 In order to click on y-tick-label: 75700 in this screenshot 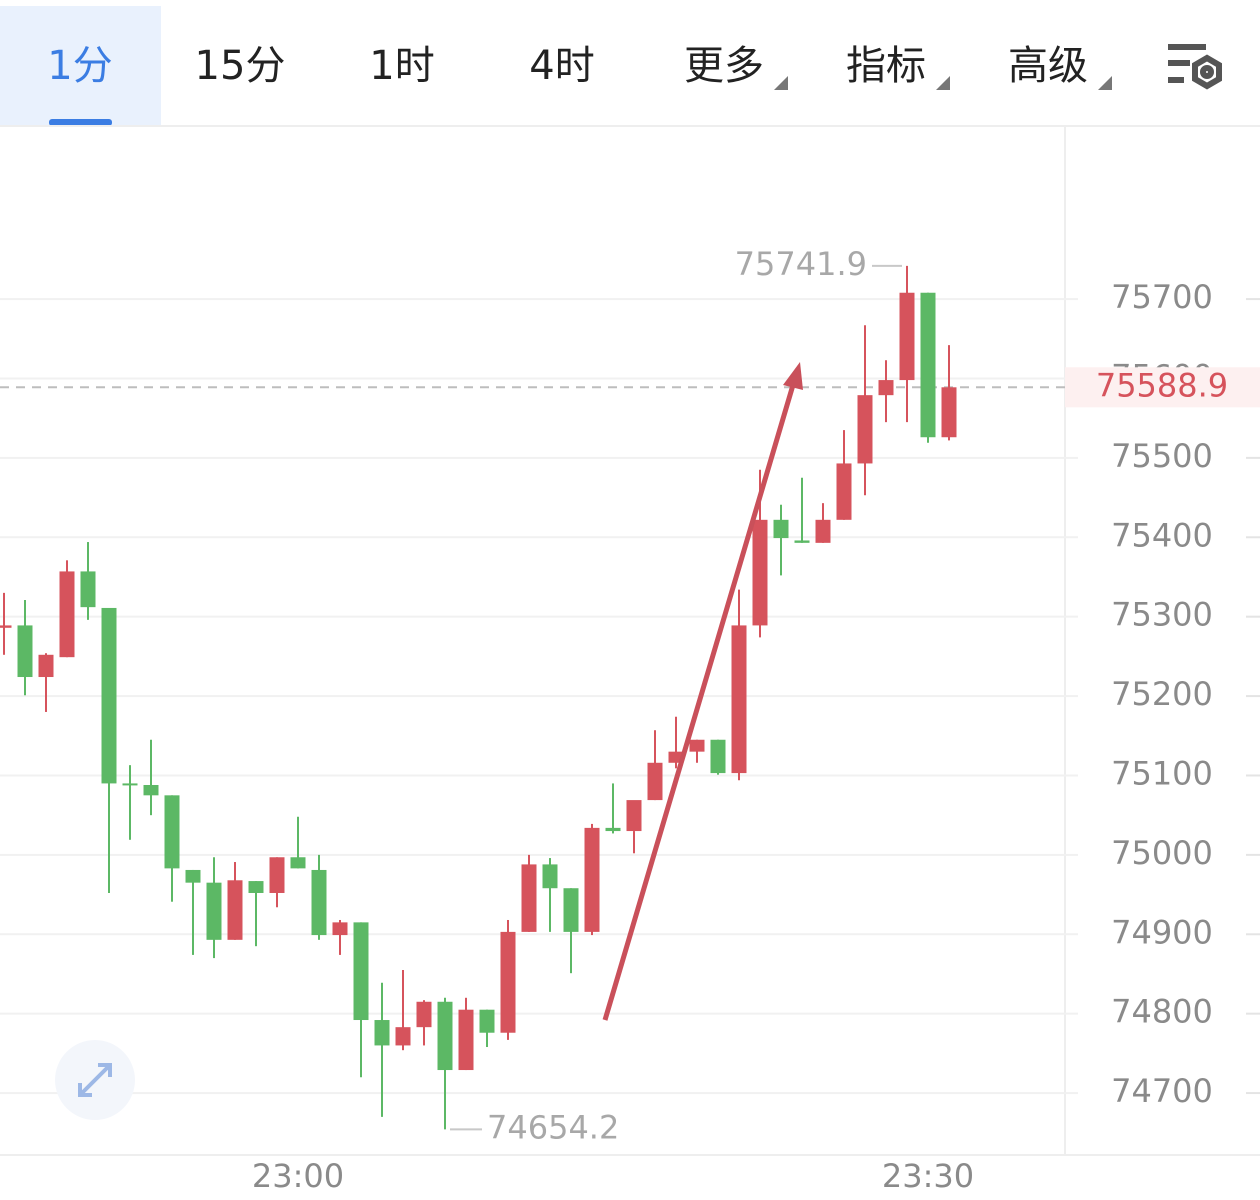, I will do `click(1162, 297)`.